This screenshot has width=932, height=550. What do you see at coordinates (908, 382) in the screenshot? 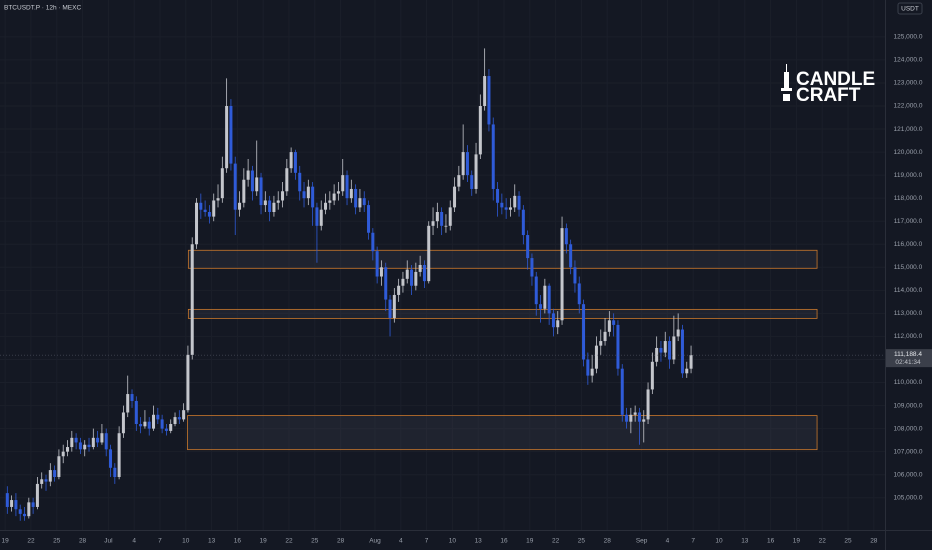
I see `y-tick-label: 110,000.0` at bounding box center [908, 382].